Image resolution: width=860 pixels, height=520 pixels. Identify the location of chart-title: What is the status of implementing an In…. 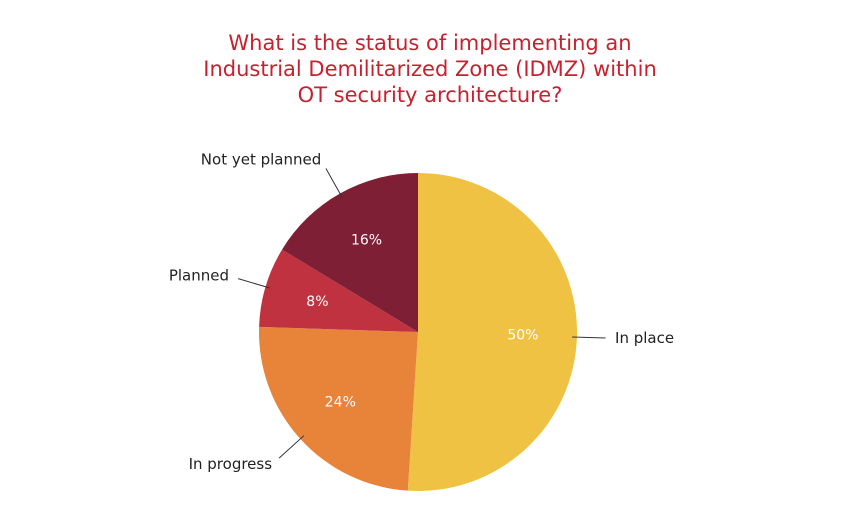
(430, 69).